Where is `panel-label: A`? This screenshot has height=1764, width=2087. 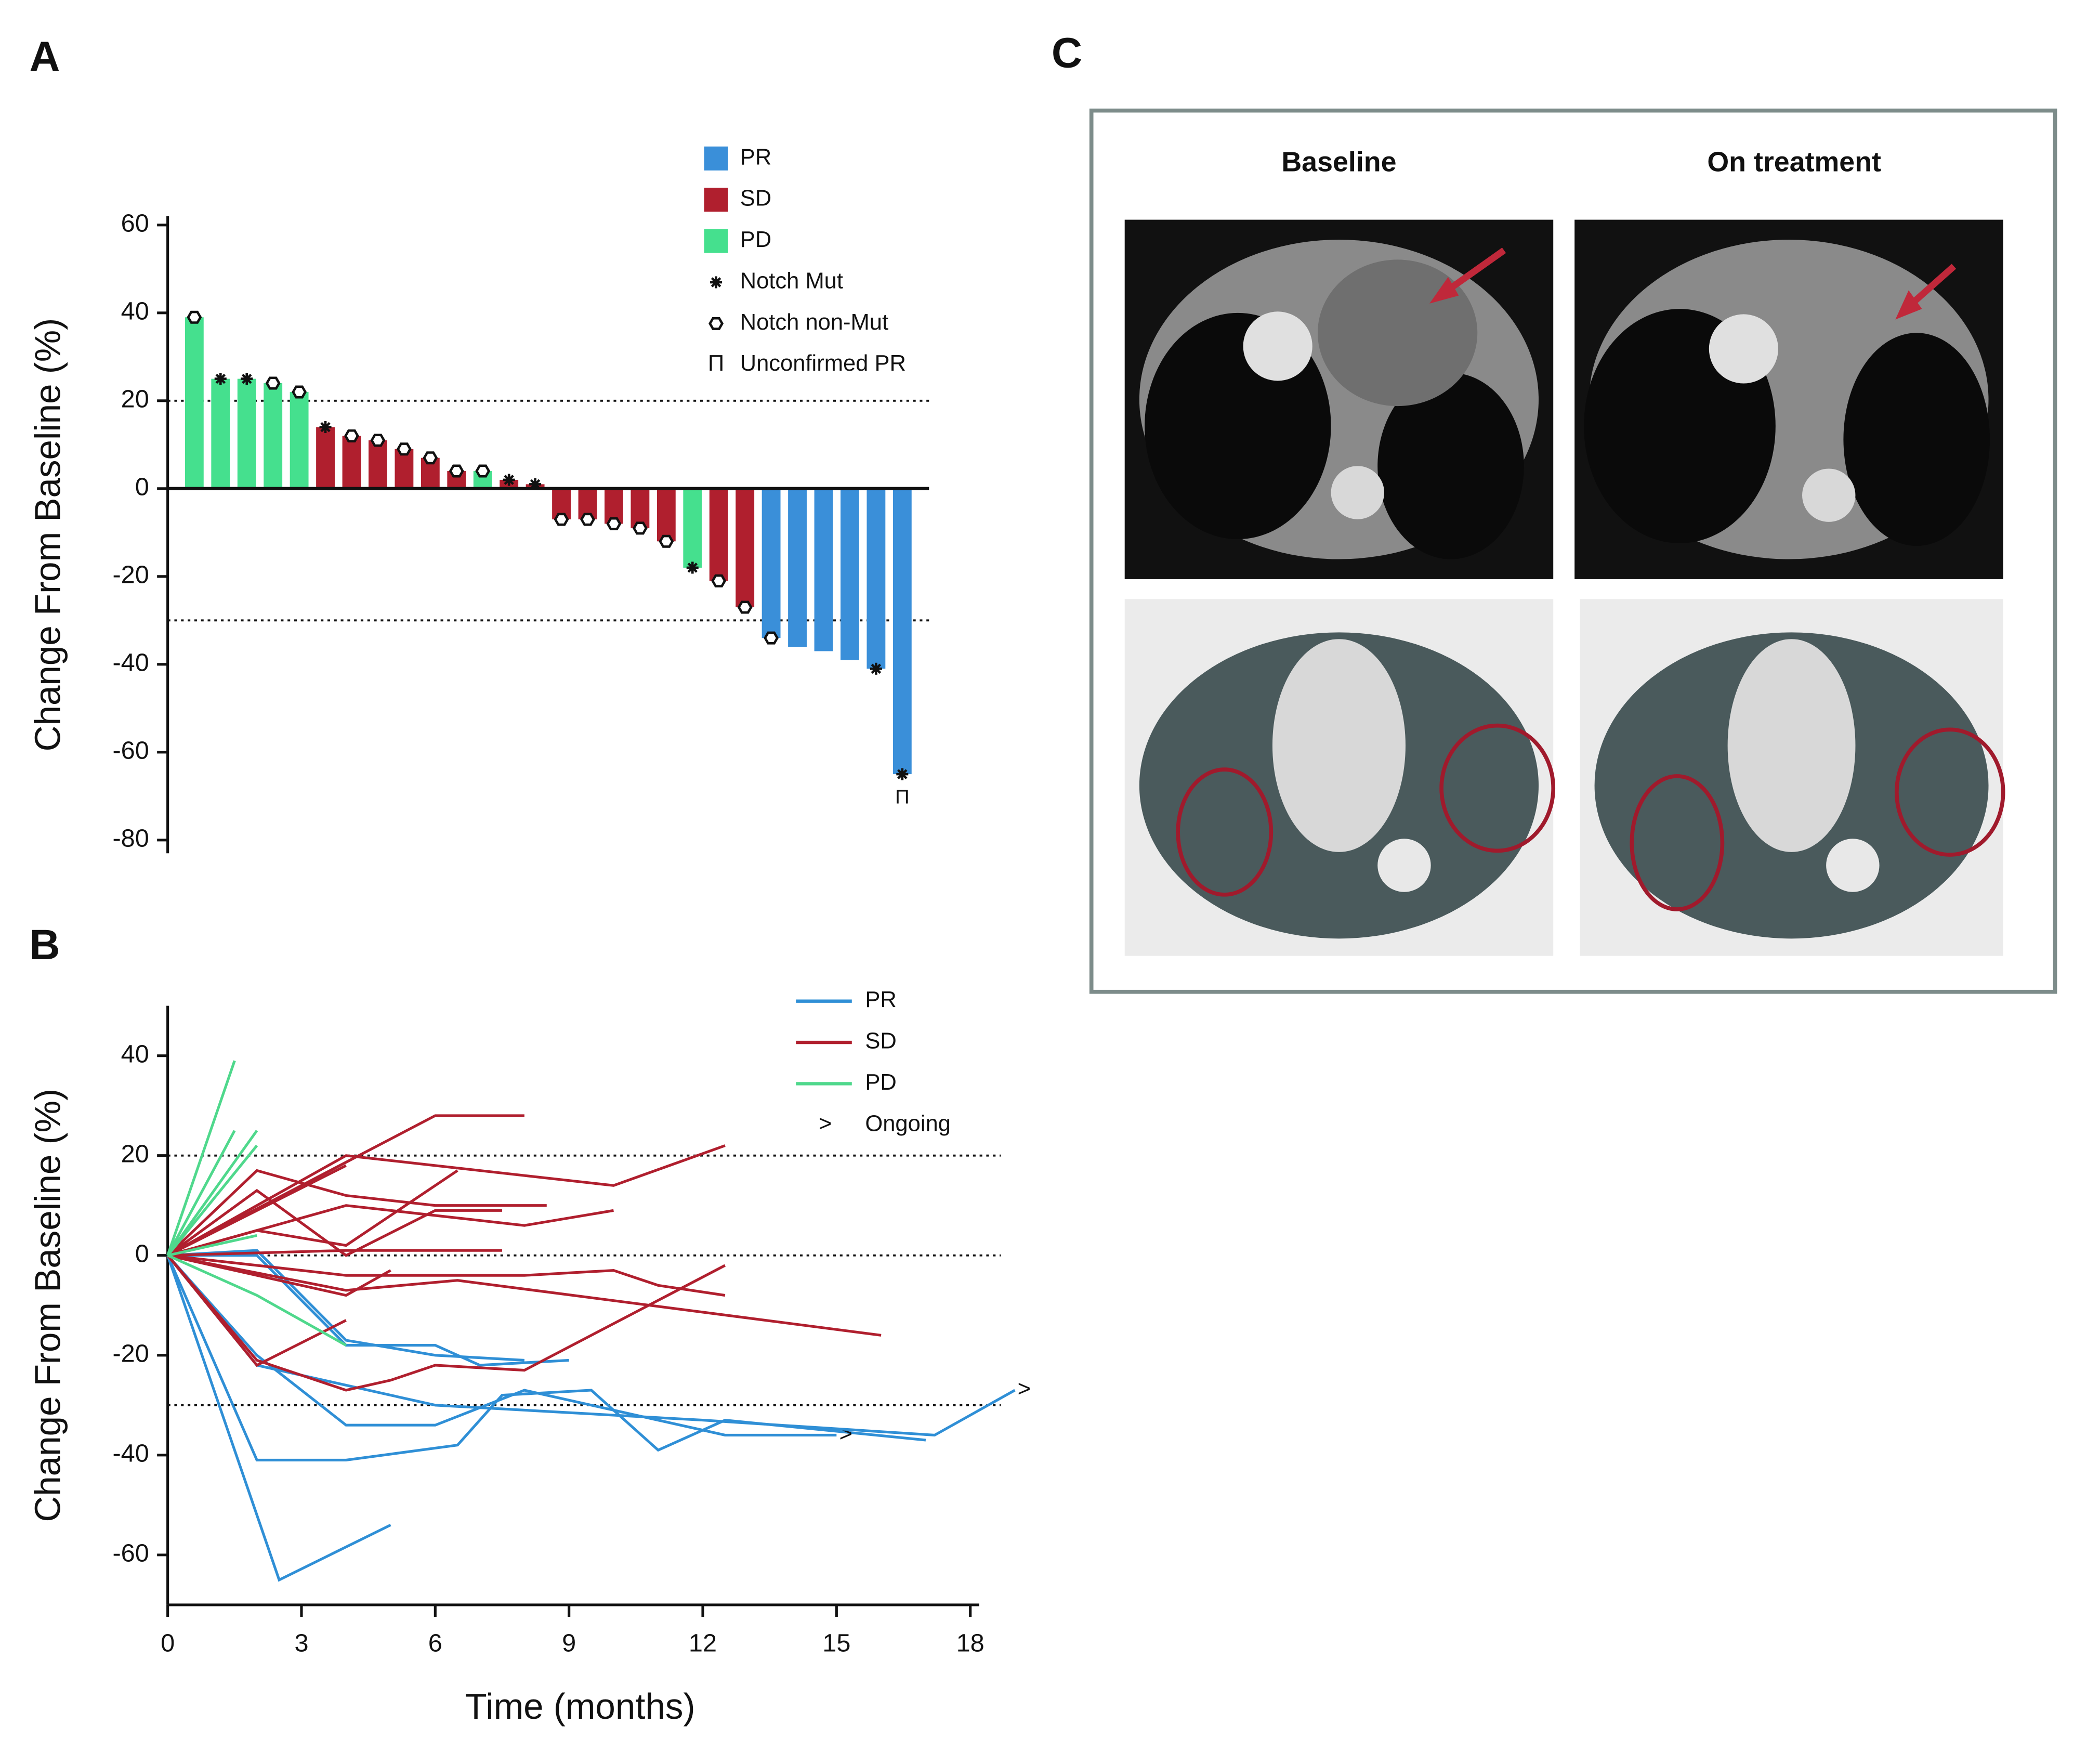 panel-label: A is located at coordinates (45, 57).